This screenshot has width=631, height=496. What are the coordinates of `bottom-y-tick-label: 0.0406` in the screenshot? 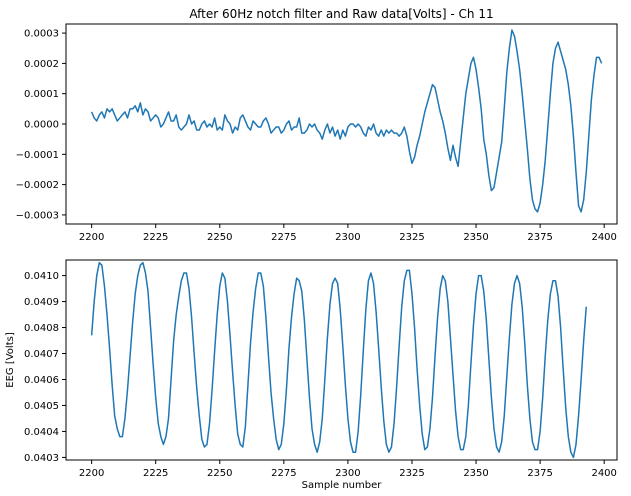 It's located at (41, 380).